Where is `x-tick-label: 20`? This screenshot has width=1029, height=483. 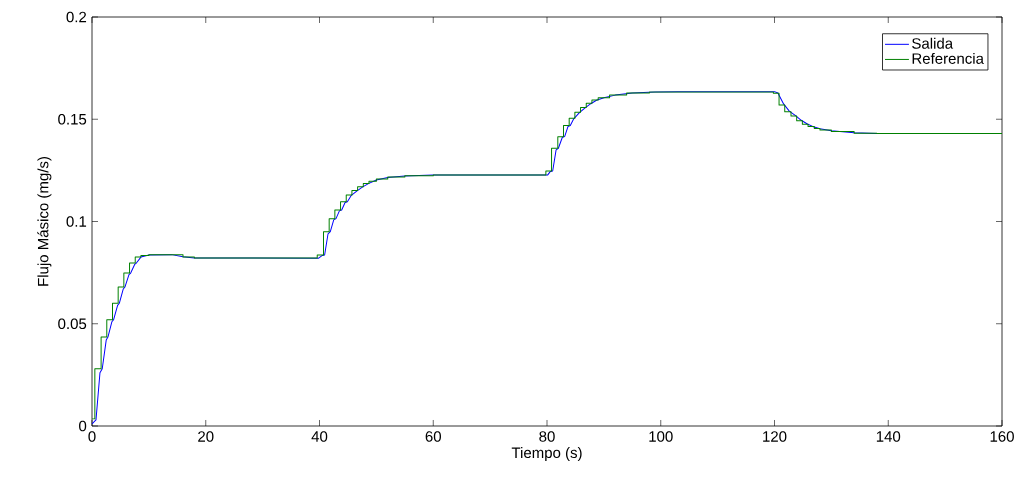
x-tick-label: 20 is located at coordinates (206, 436).